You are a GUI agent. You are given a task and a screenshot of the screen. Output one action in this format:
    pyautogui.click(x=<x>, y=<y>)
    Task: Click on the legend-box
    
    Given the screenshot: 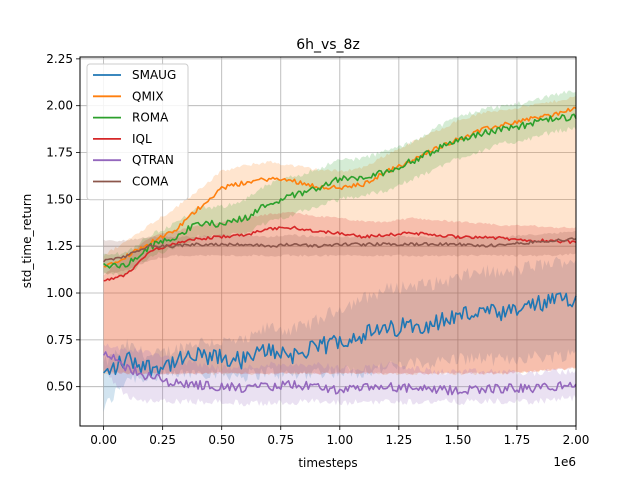 What is the action you would take?
    pyautogui.click(x=137, y=132)
    